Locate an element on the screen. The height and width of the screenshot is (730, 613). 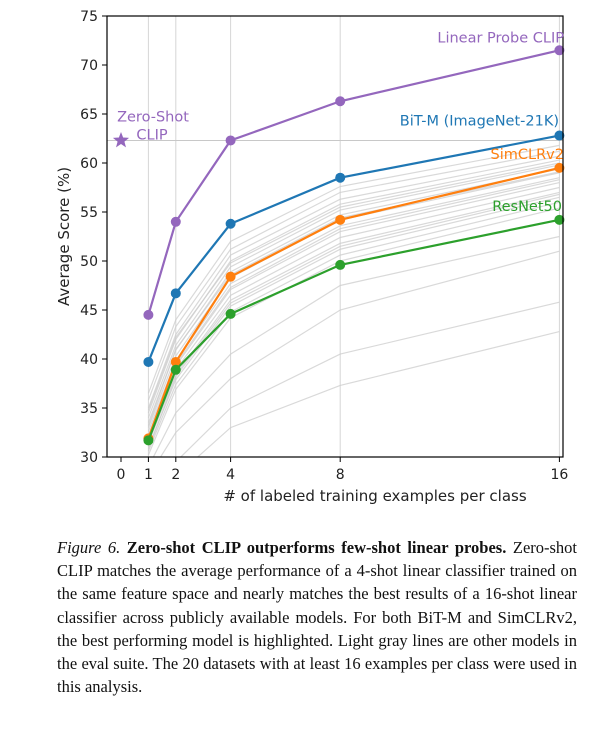
x-tick-label-8: 8 is located at coordinates (340, 475).